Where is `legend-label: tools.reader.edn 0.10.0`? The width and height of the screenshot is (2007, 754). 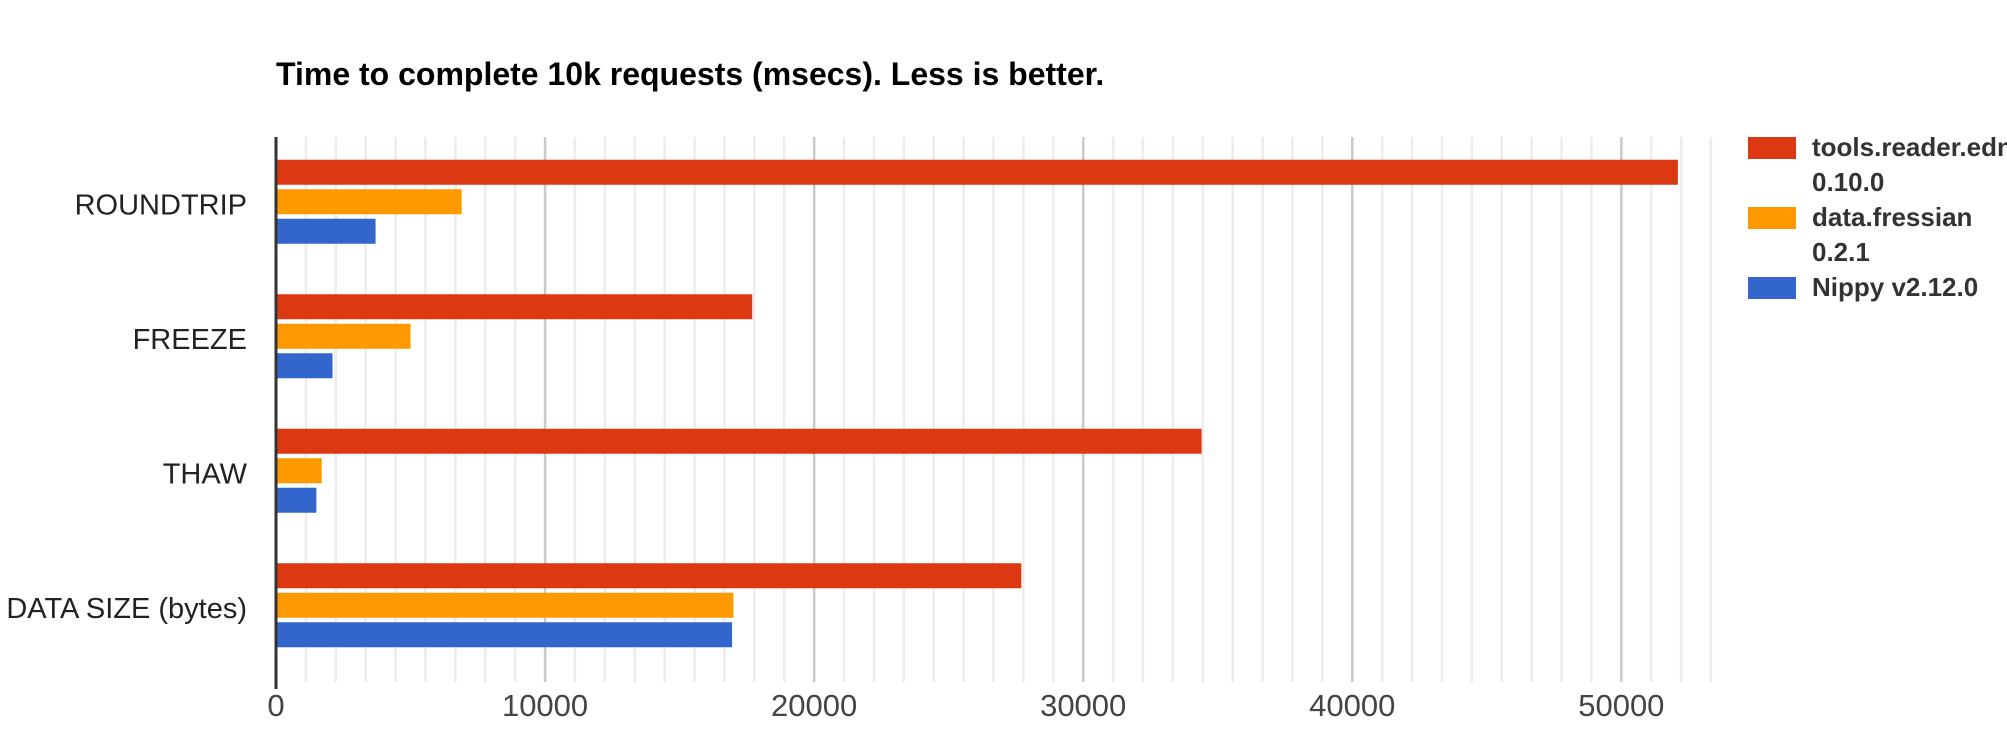
legend-label: tools.reader.edn 0.10.0 is located at coordinates (1909, 164).